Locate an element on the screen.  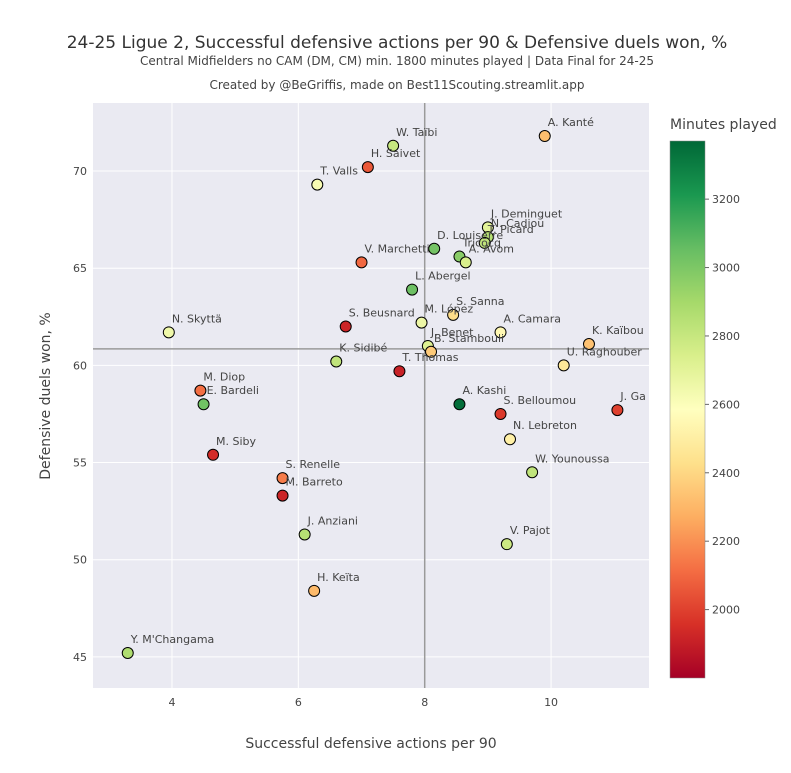
point-label: J. Anziani is located at coordinates (332, 520).